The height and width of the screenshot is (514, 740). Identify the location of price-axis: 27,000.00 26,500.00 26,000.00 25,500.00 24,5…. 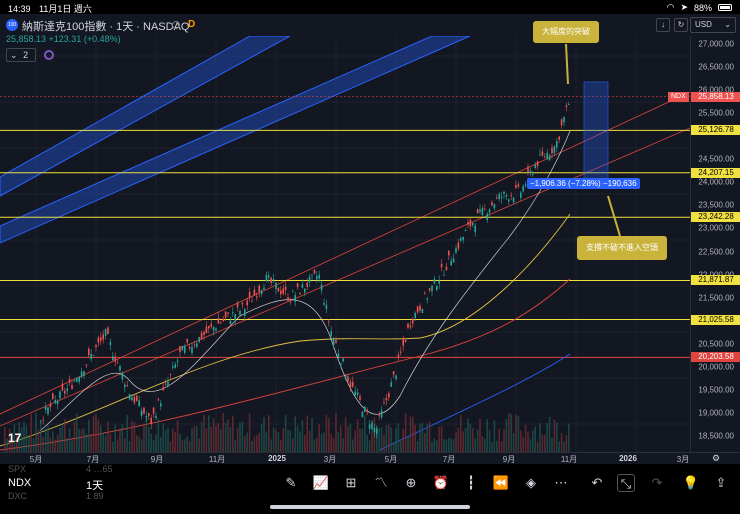
(715, 244).